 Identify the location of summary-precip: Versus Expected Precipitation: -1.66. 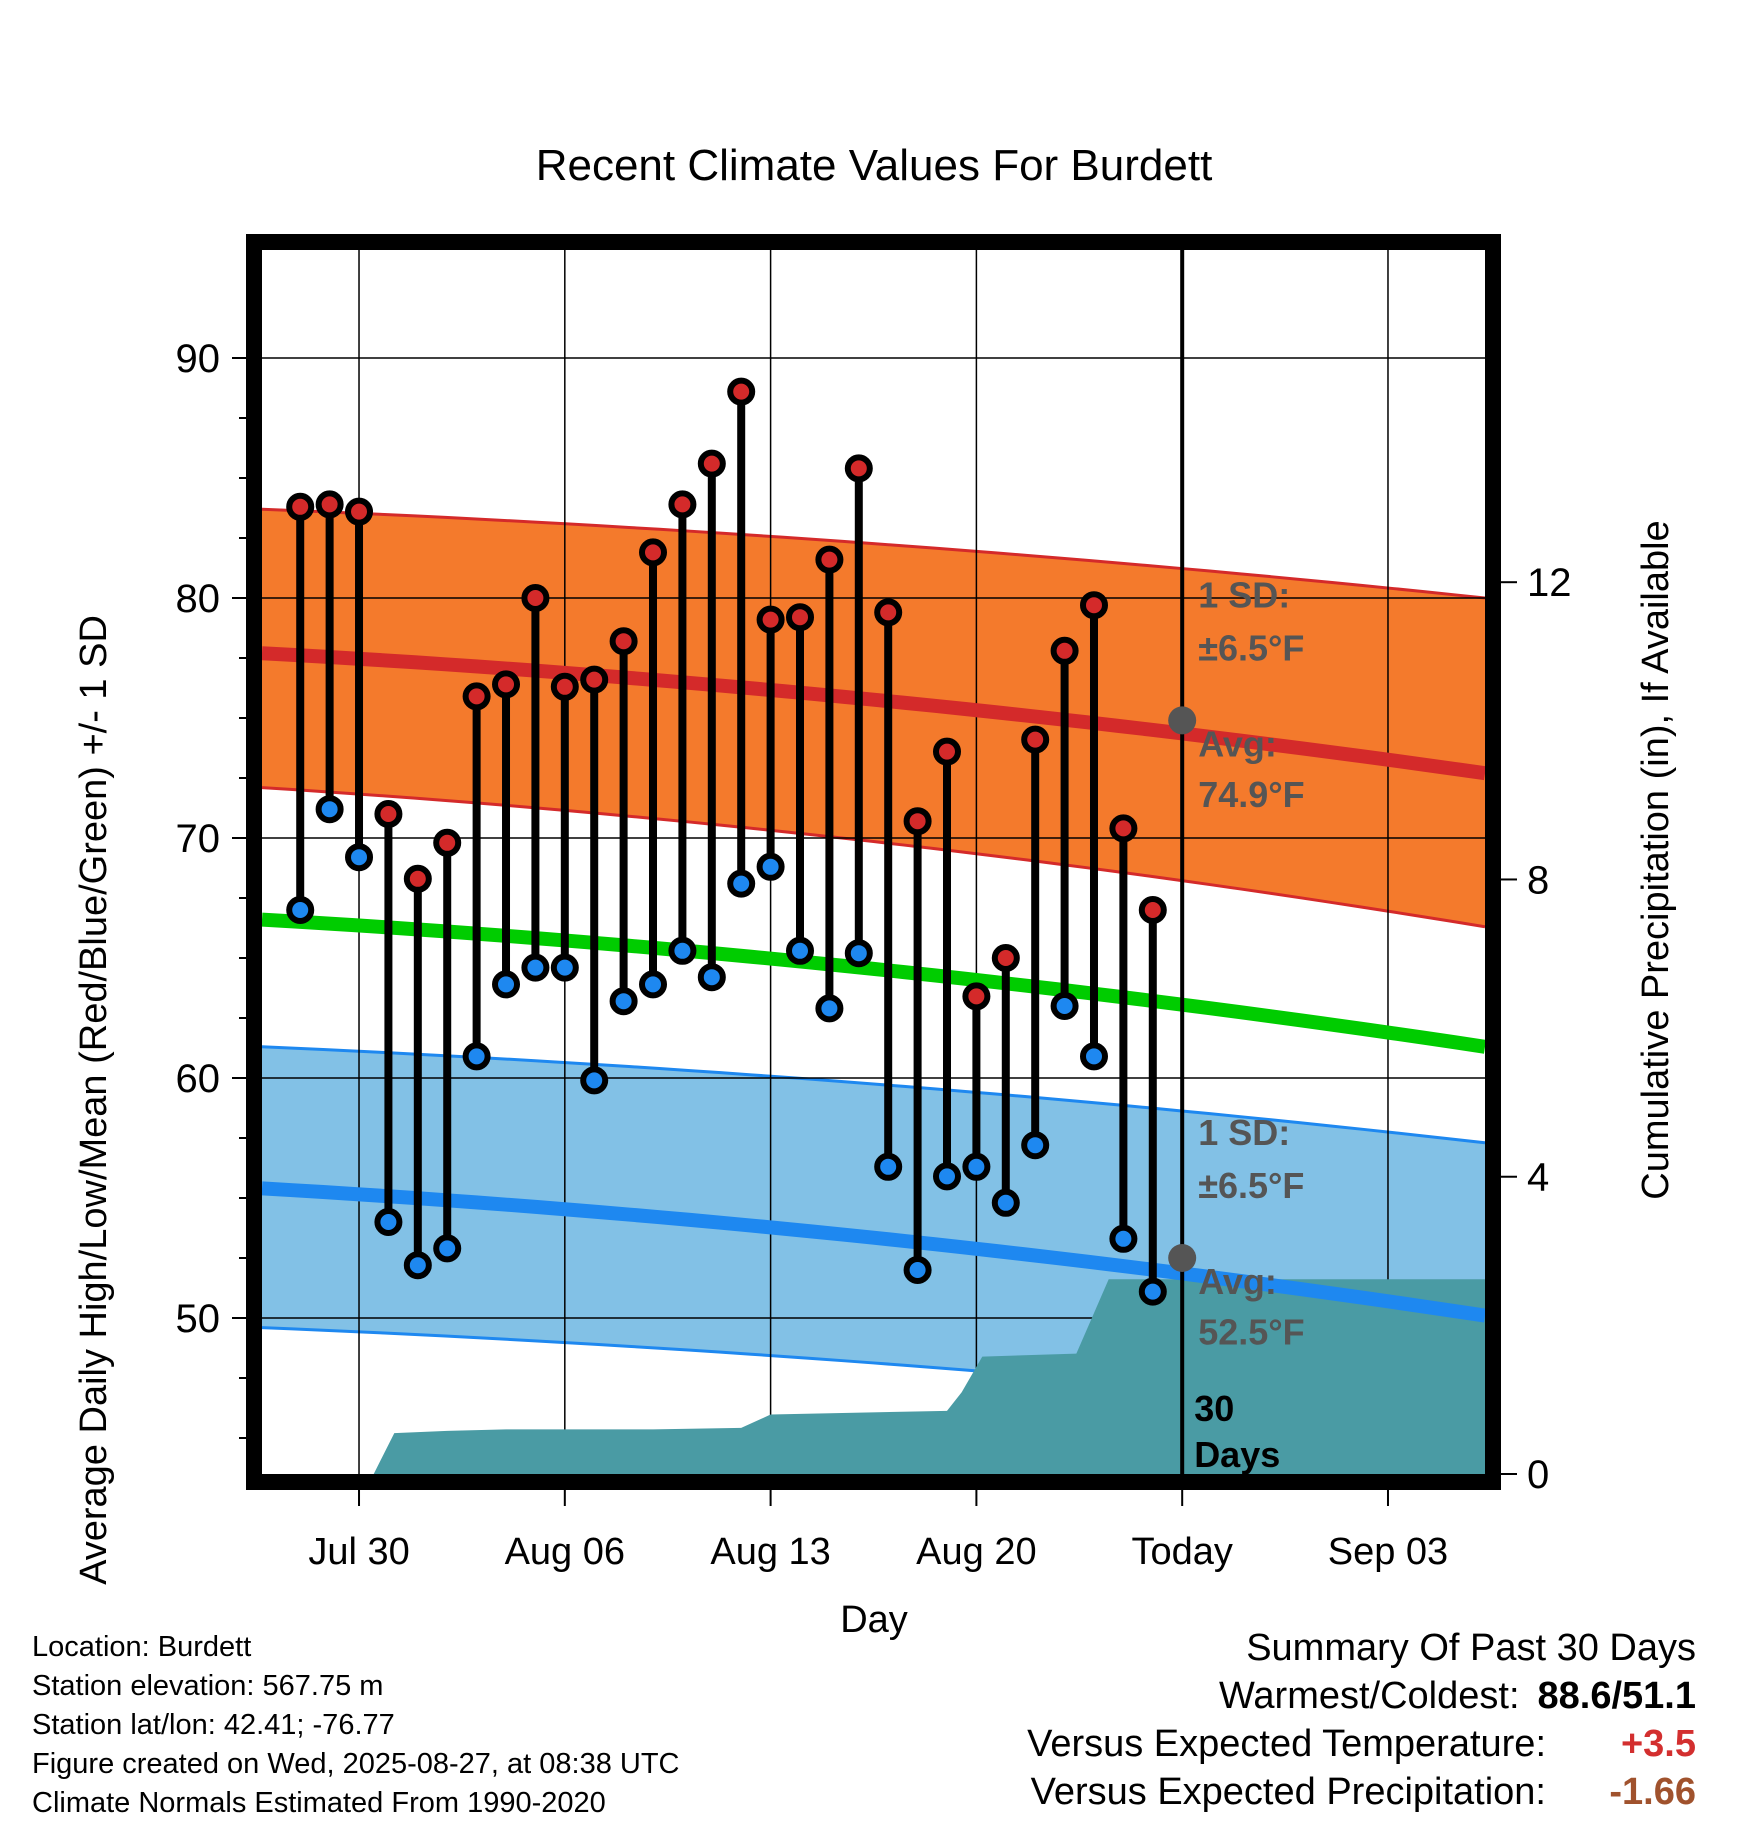
(1361, 1792).